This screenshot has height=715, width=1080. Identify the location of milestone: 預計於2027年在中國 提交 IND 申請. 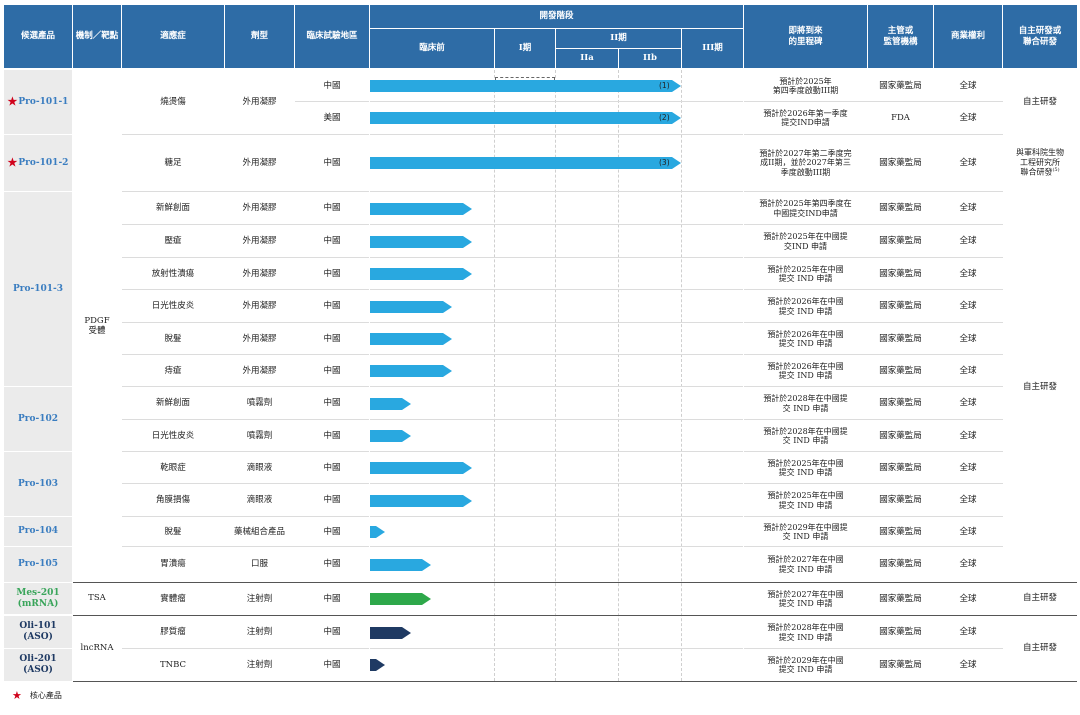
(805, 564).